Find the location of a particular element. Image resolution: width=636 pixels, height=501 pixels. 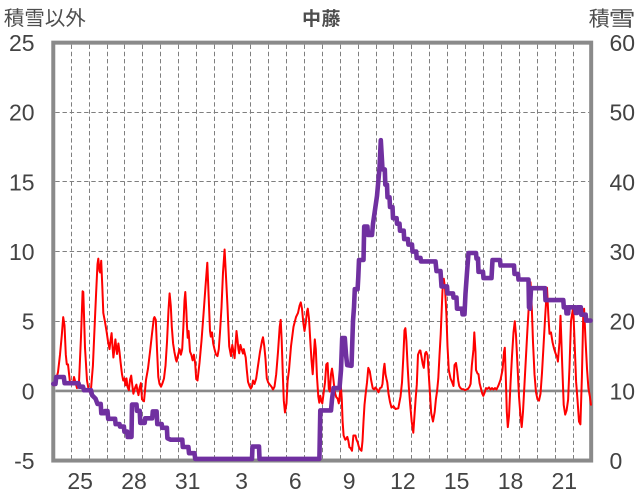

svg-text: 40 is located at coordinates (623, 182).